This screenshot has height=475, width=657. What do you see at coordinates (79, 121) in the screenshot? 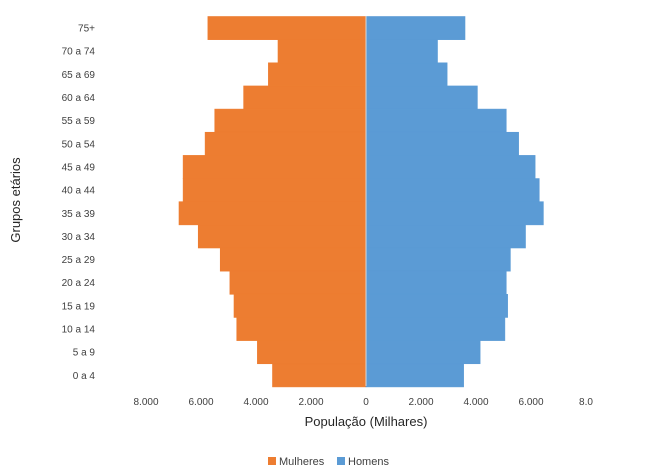
I see `category-label-55-a-59: 55 a 59` at bounding box center [79, 121].